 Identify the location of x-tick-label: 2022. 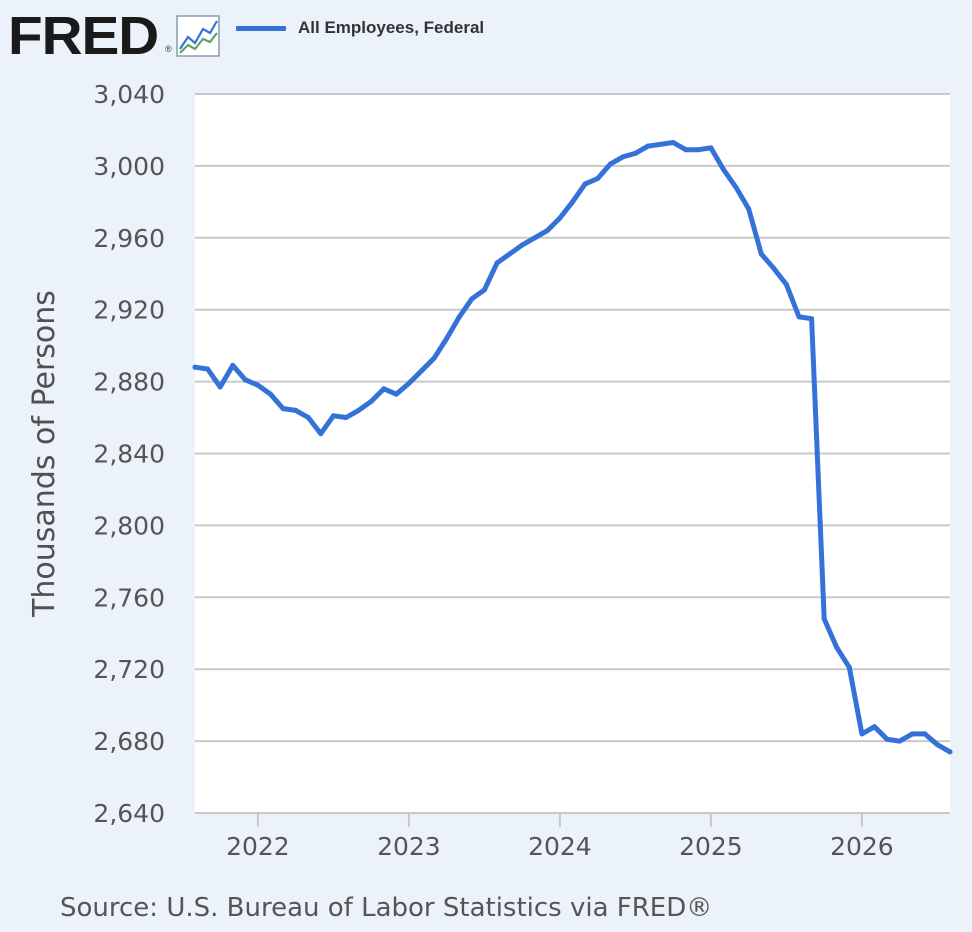
(258, 846).